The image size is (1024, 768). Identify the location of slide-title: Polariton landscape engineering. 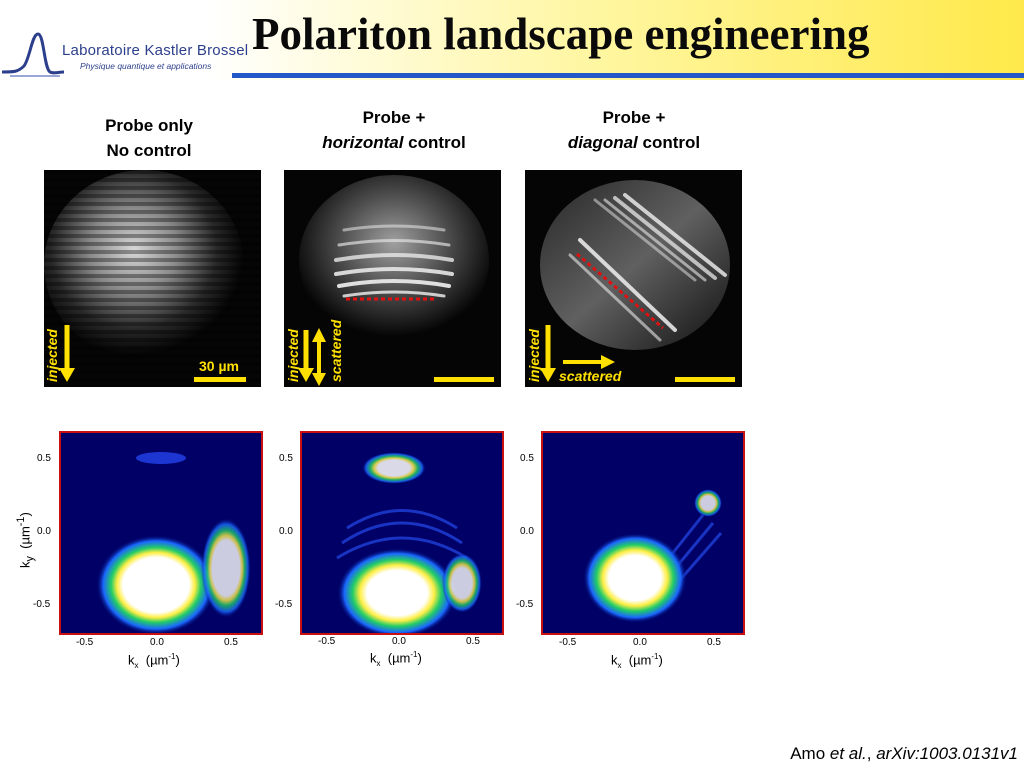
(561, 34).